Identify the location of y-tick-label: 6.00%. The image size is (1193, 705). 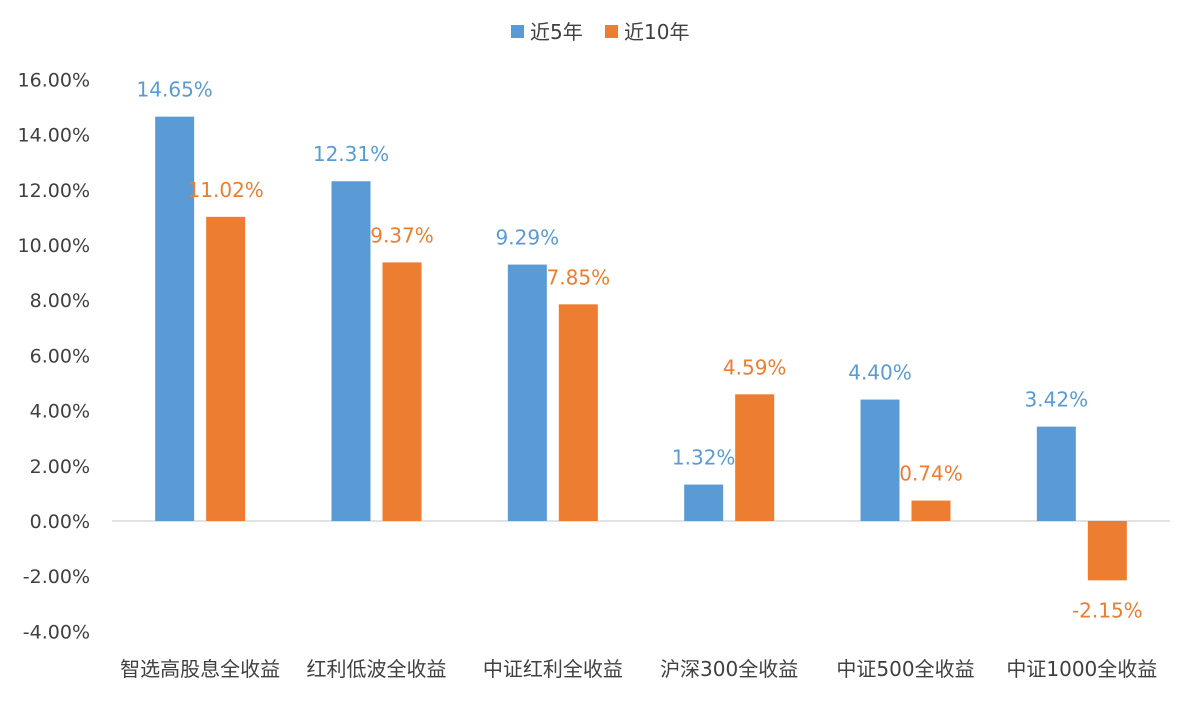
(60, 356).